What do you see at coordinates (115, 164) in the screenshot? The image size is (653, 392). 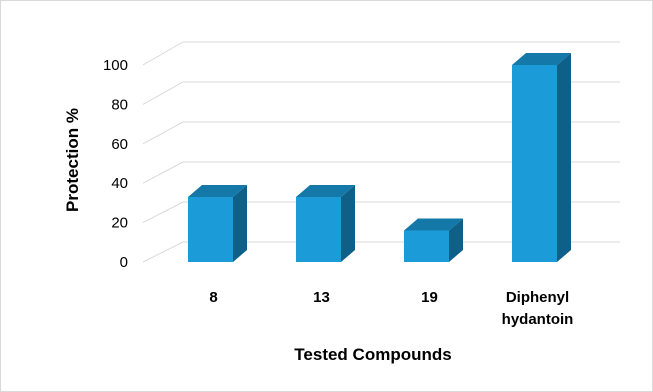 I see `y-tick-labels: 0 20 40 60 80 100` at bounding box center [115, 164].